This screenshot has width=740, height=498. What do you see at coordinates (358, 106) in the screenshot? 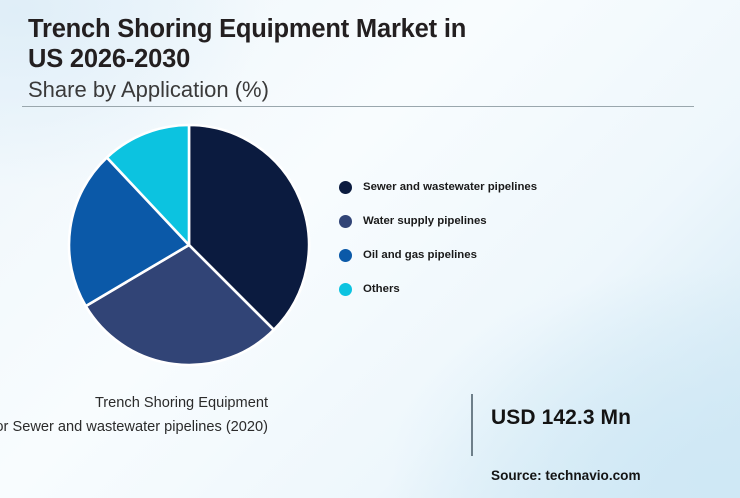
I see `header-divider` at bounding box center [358, 106].